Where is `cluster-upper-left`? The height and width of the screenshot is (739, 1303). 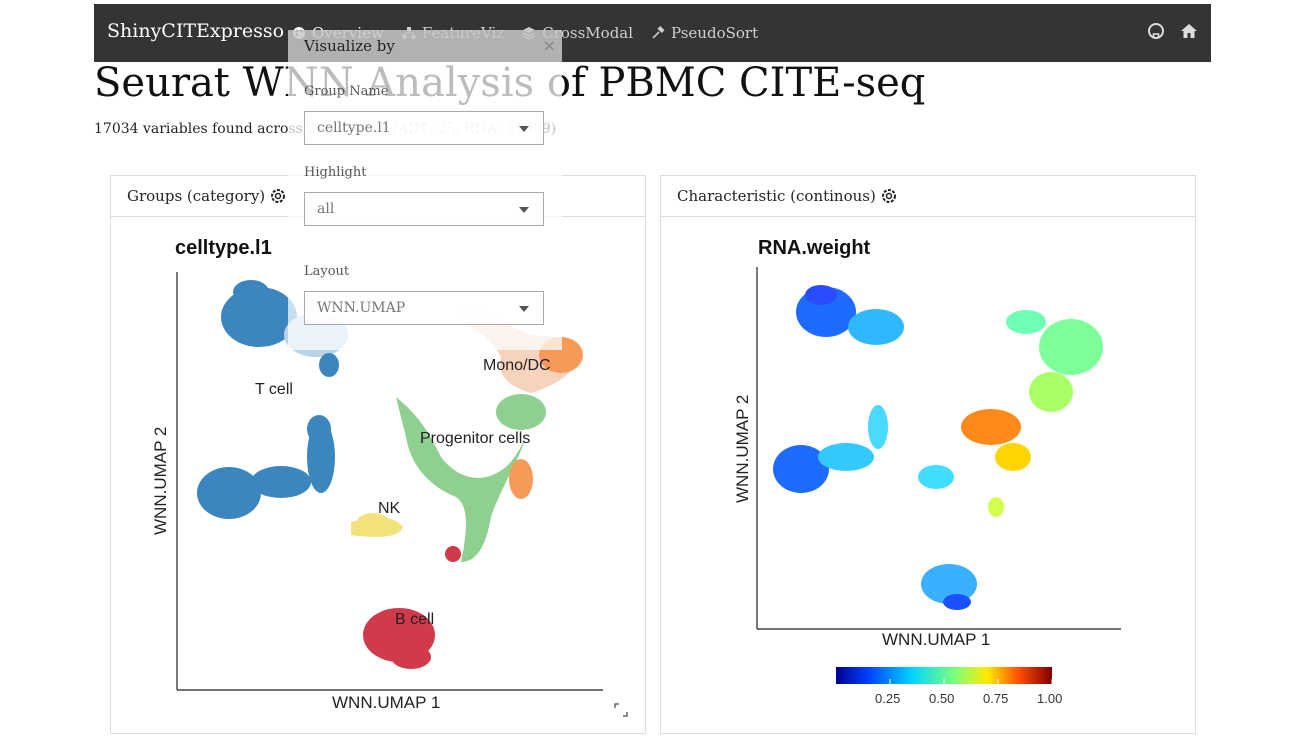
cluster-upper-left is located at coordinates (850, 315).